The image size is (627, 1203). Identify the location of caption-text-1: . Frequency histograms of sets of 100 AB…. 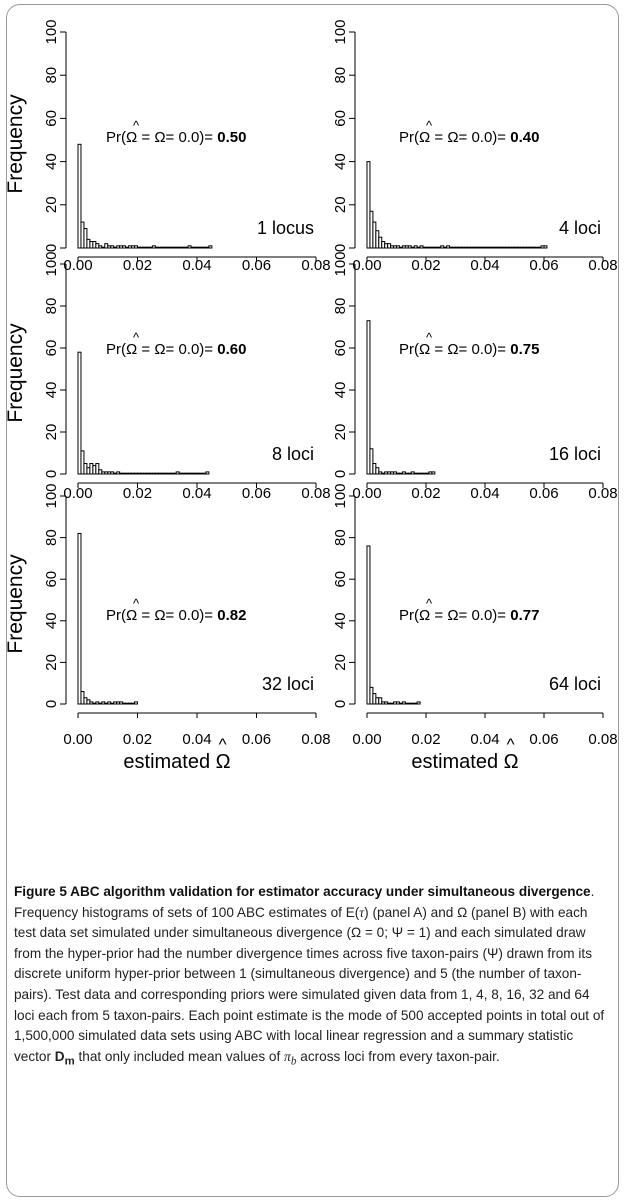
(304, 902).